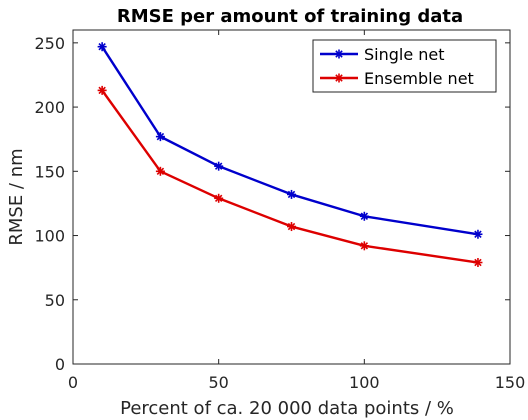 This screenshot has width=528, height=420. What do you see at coordinates (404, 54) in the screenshot?
I see `legend-label: Single net` at bounding box center [404, 54].